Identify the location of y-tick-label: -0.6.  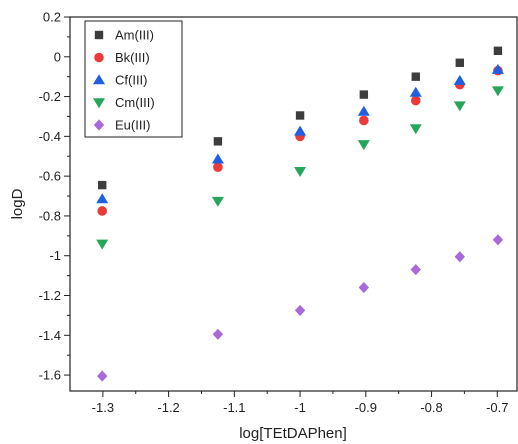
(50, 176).